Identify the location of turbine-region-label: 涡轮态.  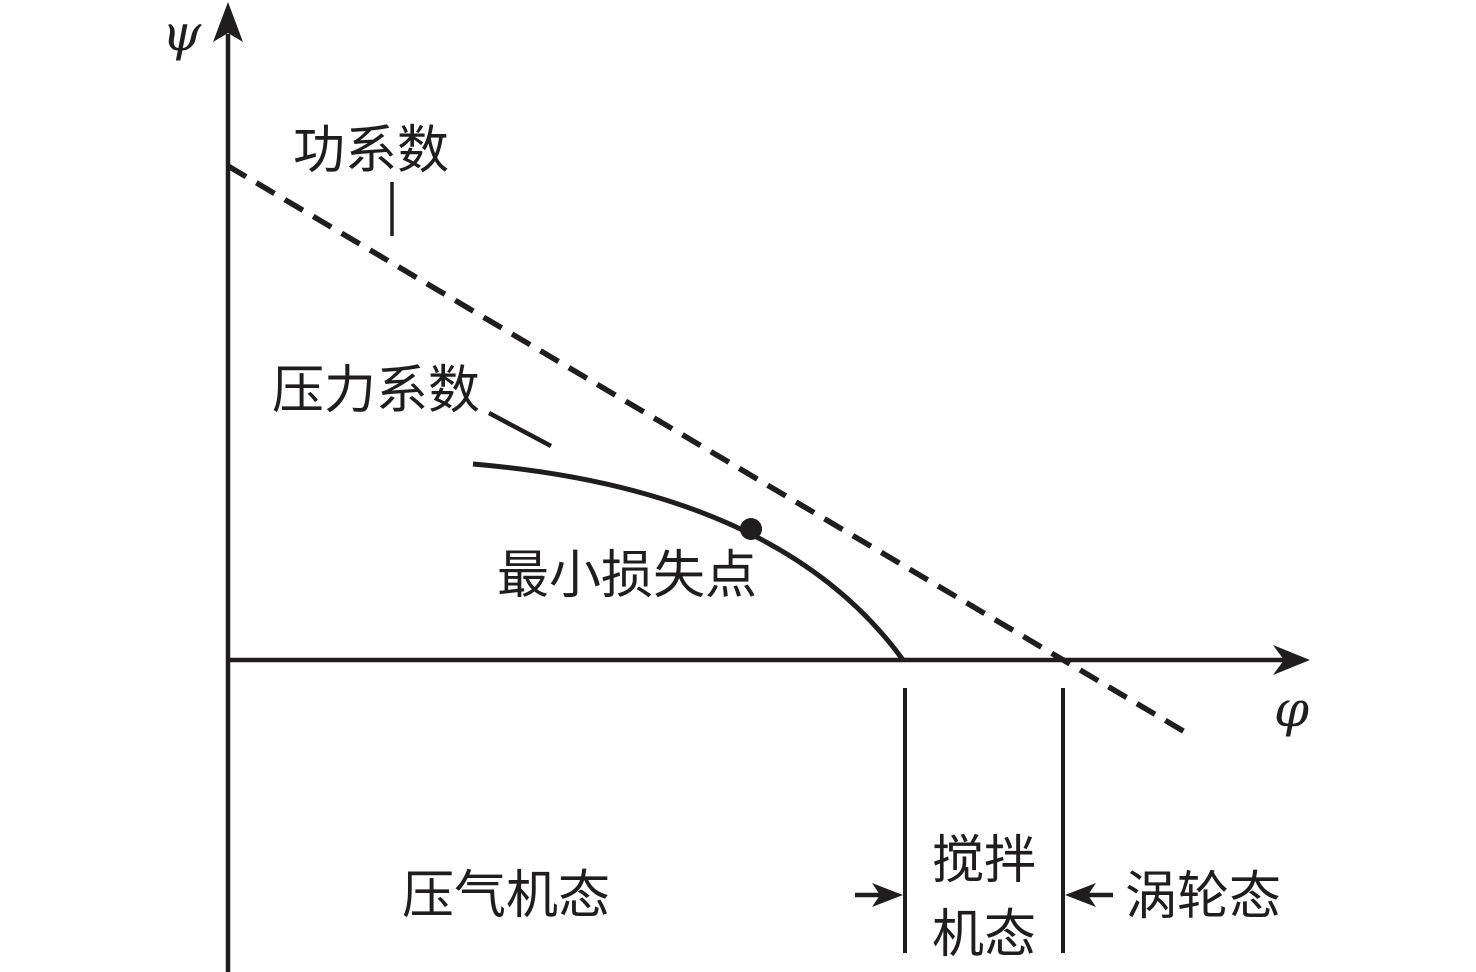
(1203, 897).